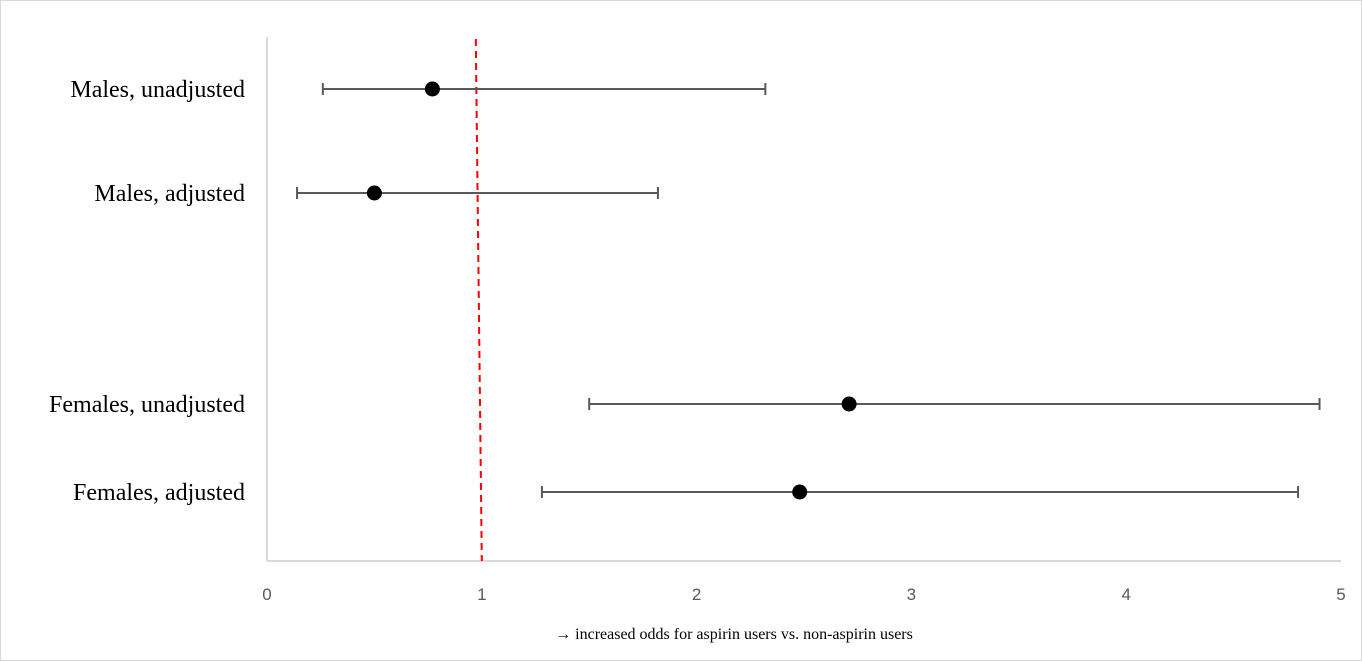 Image resolution: width=1362 pixels, height=661 pixels. I want to click on x-tick-label: 2, so click(696, 594).